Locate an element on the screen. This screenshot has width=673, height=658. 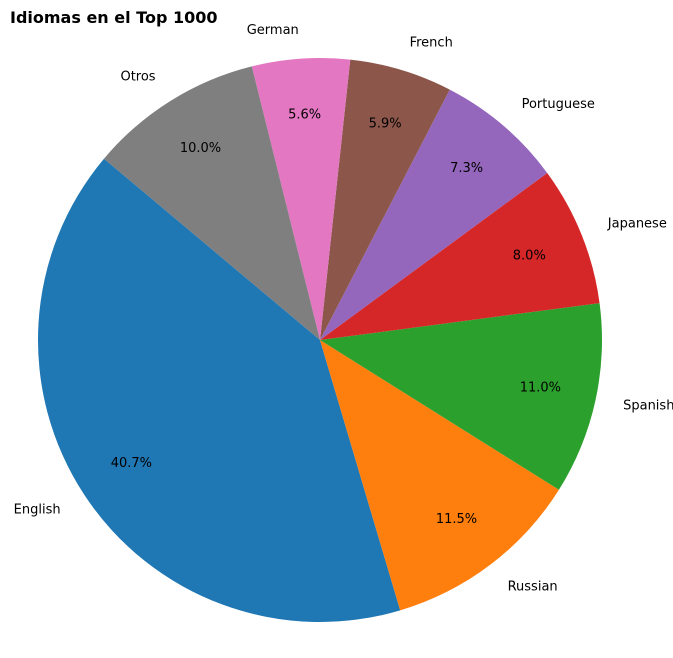
slice-label-german: German is located at coordinates (273, 30).